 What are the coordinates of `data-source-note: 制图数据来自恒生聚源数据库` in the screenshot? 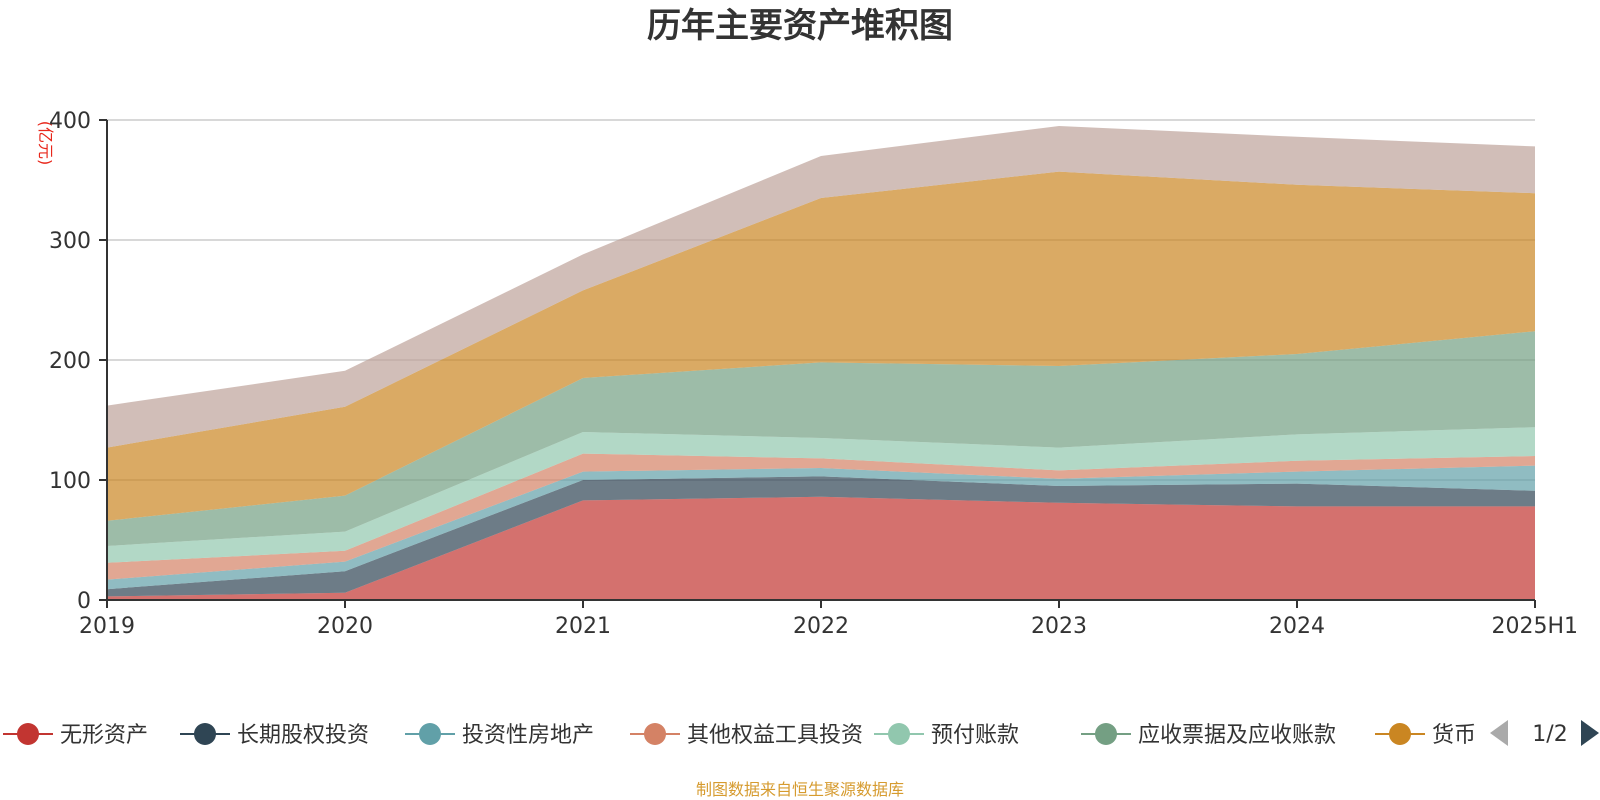 It's located at (800, 789).